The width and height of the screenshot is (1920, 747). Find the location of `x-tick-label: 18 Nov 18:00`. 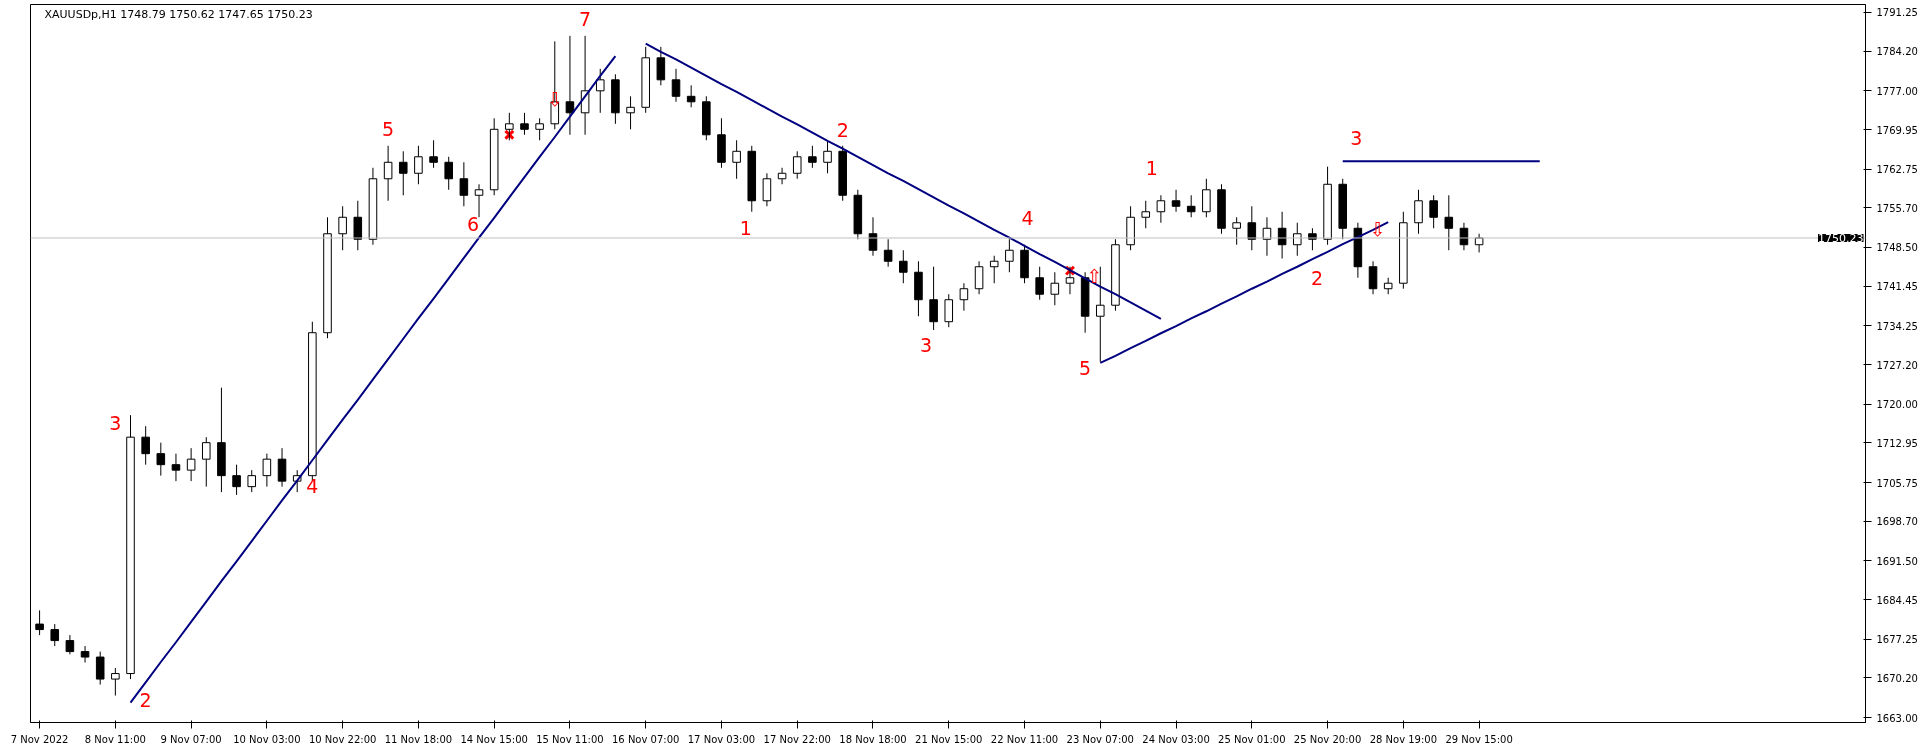

x-tick-label: 18 Nov 18:00 is located at coordinates (873, 739).